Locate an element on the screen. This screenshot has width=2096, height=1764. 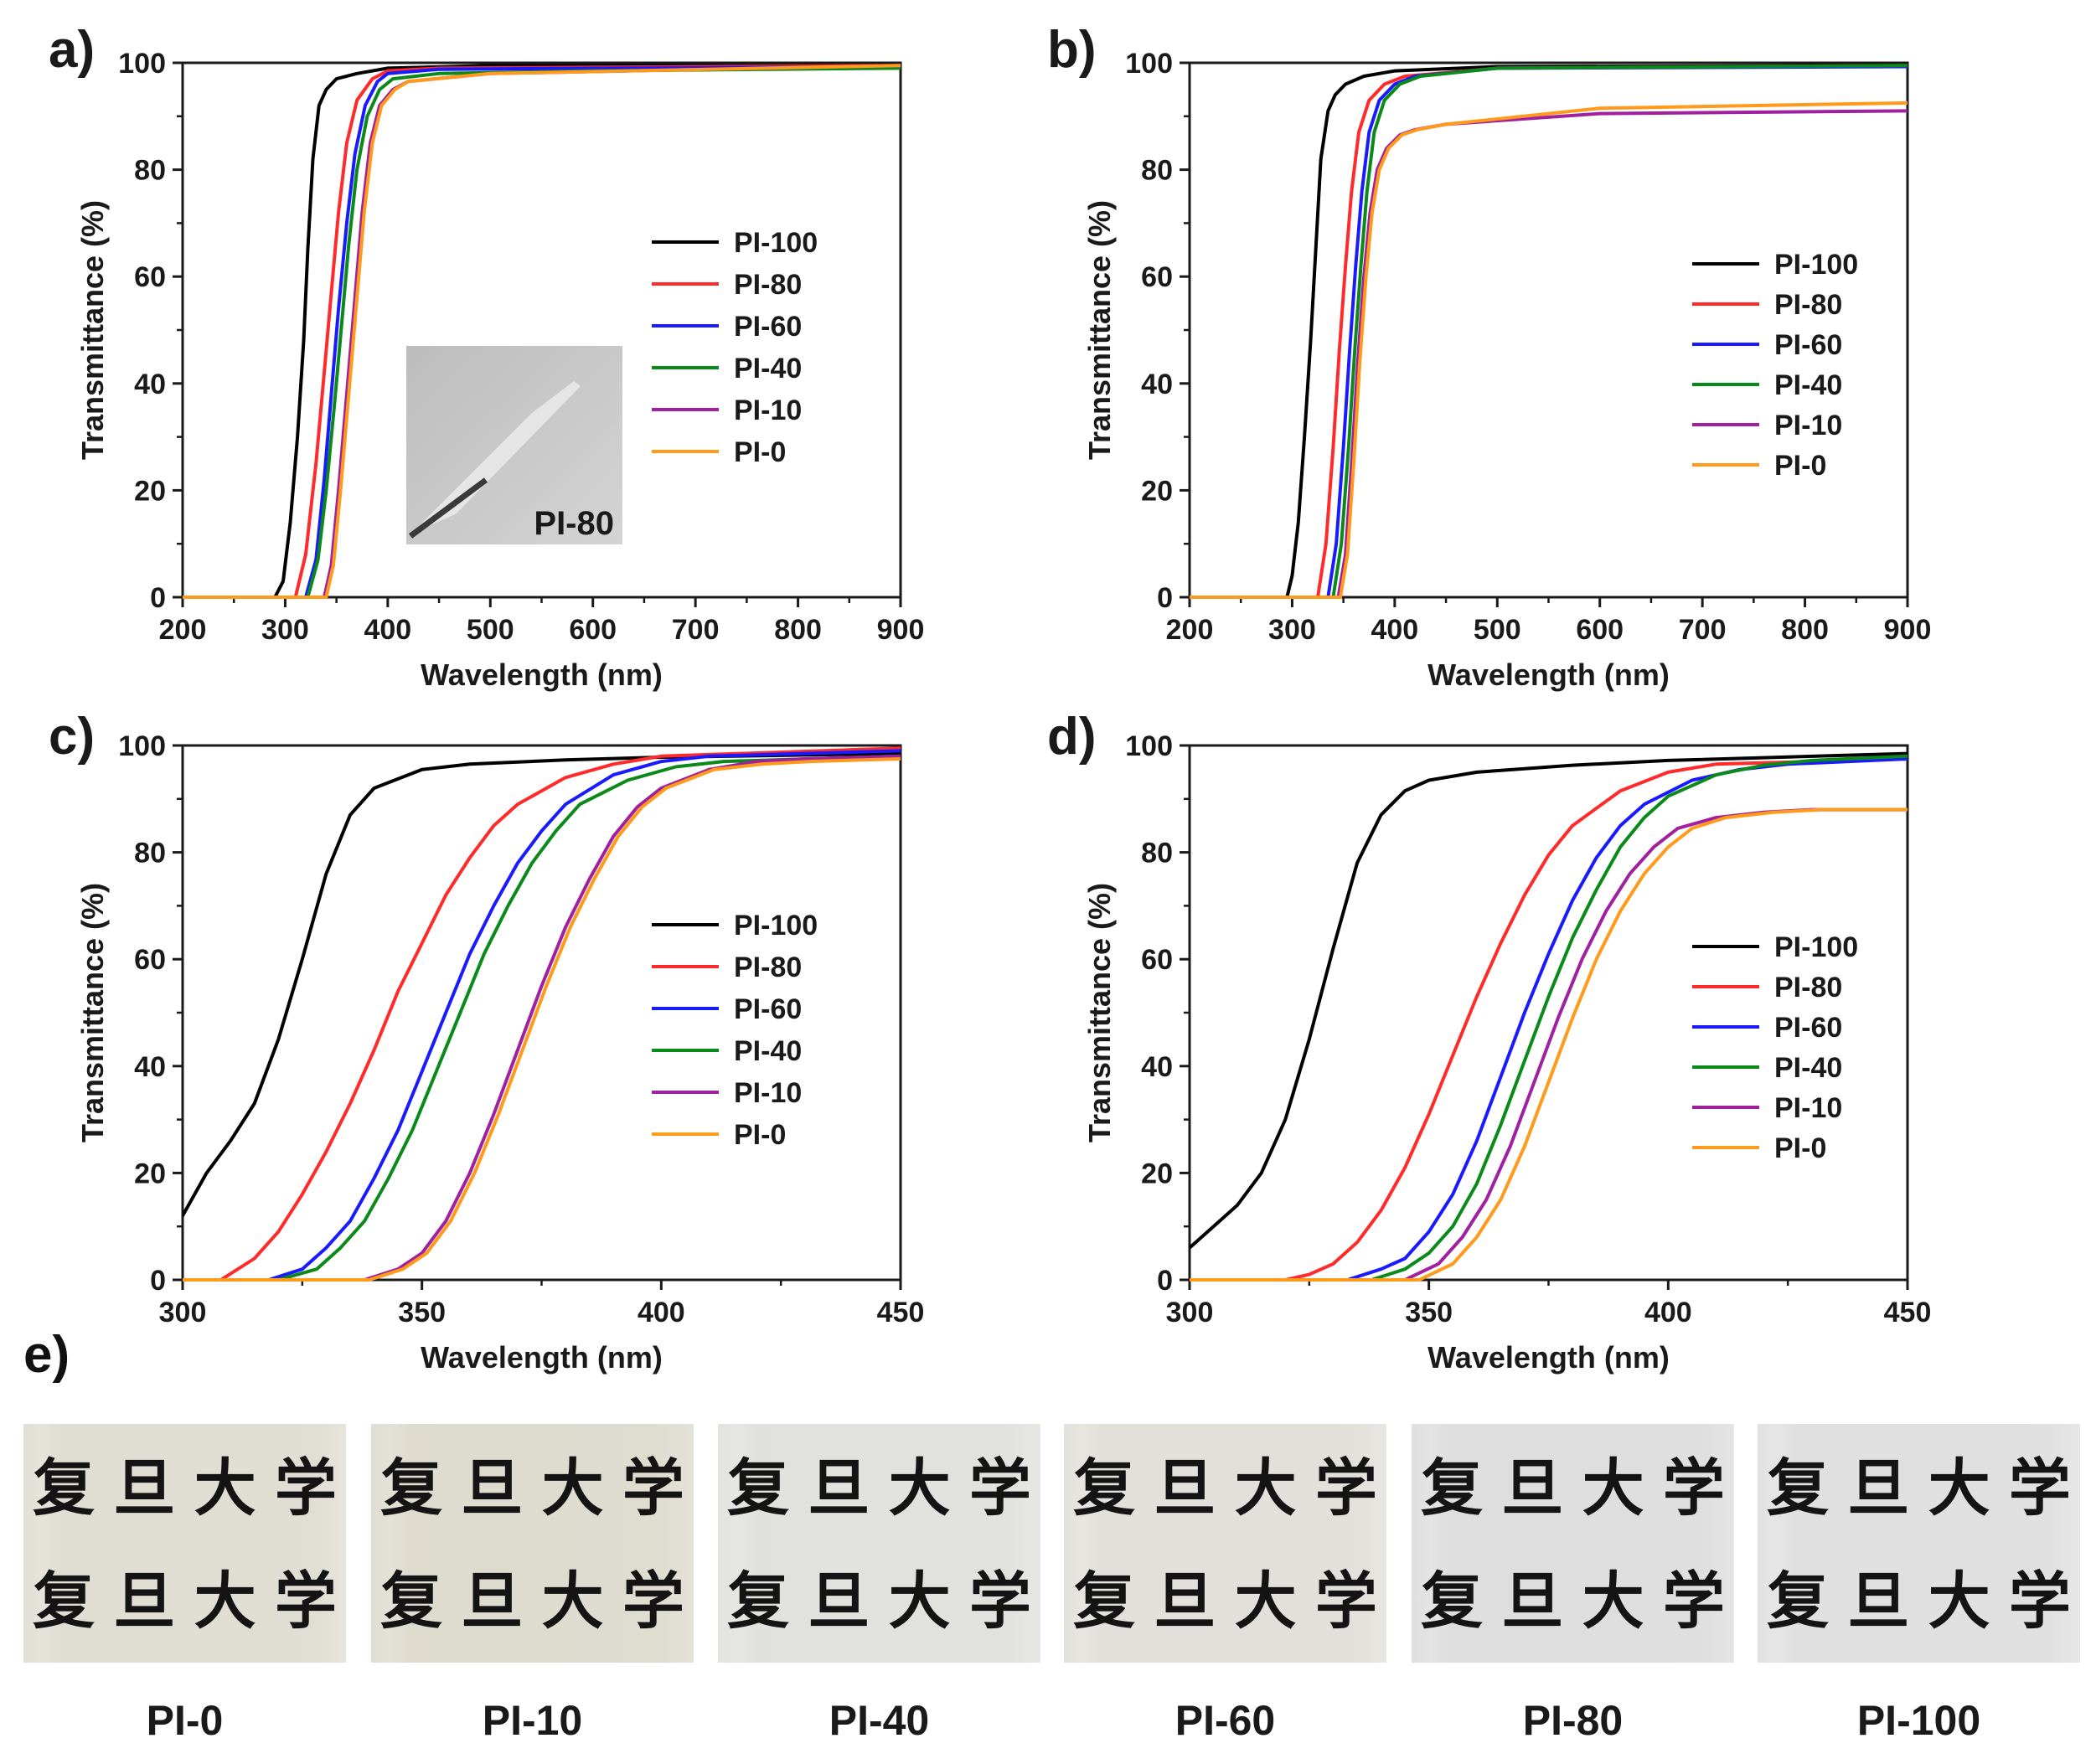
panel-e-label: e) is located at coordinates (46, 1355).